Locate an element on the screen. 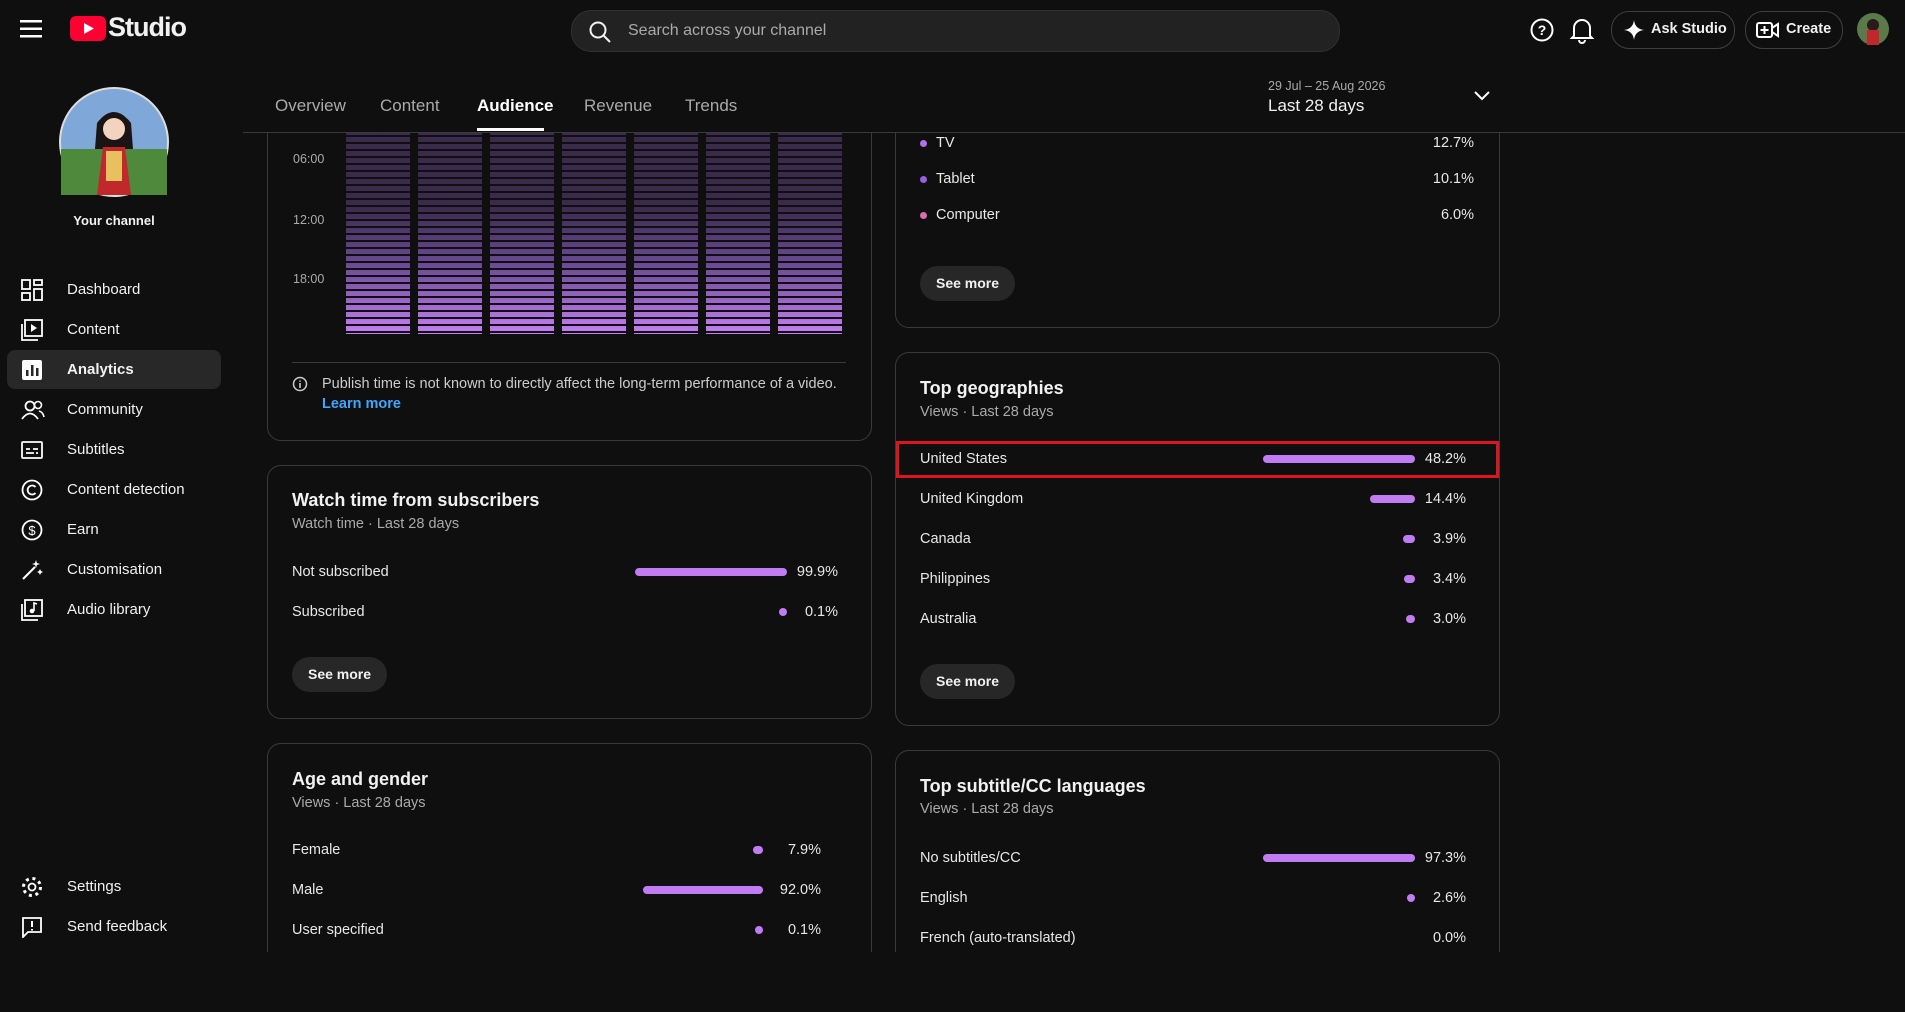 Image resolution: width=1905 pixels, height=1012 pixels. tab-audience: Audience is located at coordinates (515, 105).